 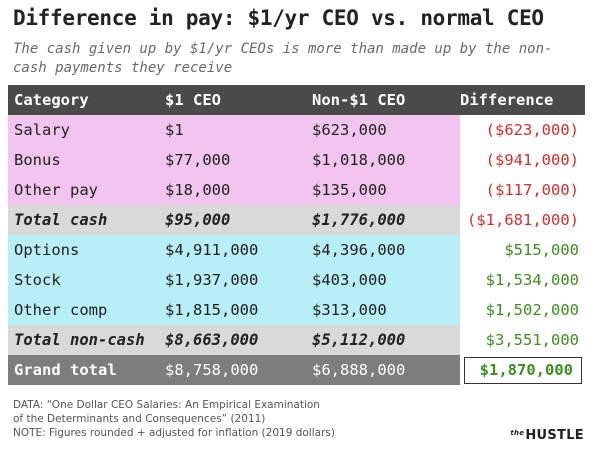 What do you see at coordinates (86, 280) in the screenshot?
I see `category-cell: Stock` at bounding box center [86, 280].